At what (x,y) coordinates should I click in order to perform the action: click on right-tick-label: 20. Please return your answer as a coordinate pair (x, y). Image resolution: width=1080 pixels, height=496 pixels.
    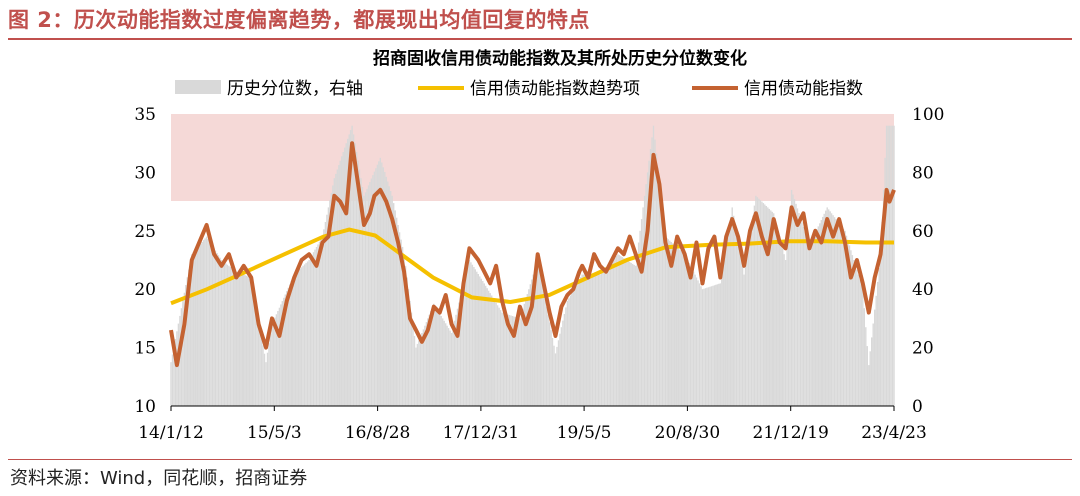
    Looking at the image, I should click on (923, 349).